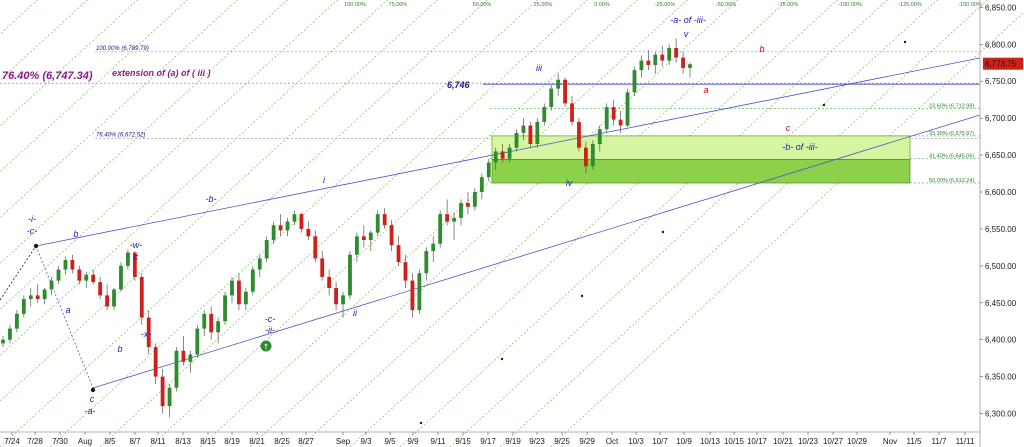  I want to click on x-tick-label: 8/7, so click(135, 441).